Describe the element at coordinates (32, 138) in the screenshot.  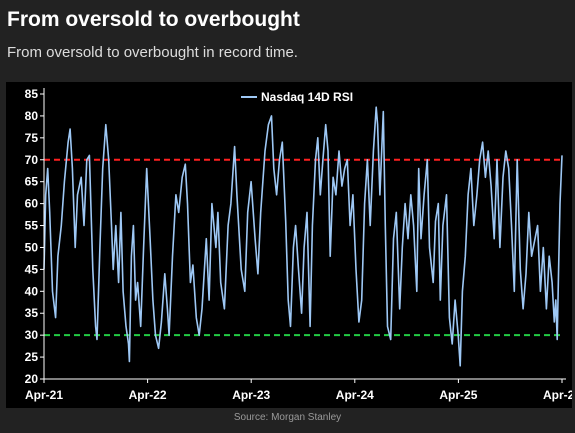
I see `y-tick-label: 75` at that location.